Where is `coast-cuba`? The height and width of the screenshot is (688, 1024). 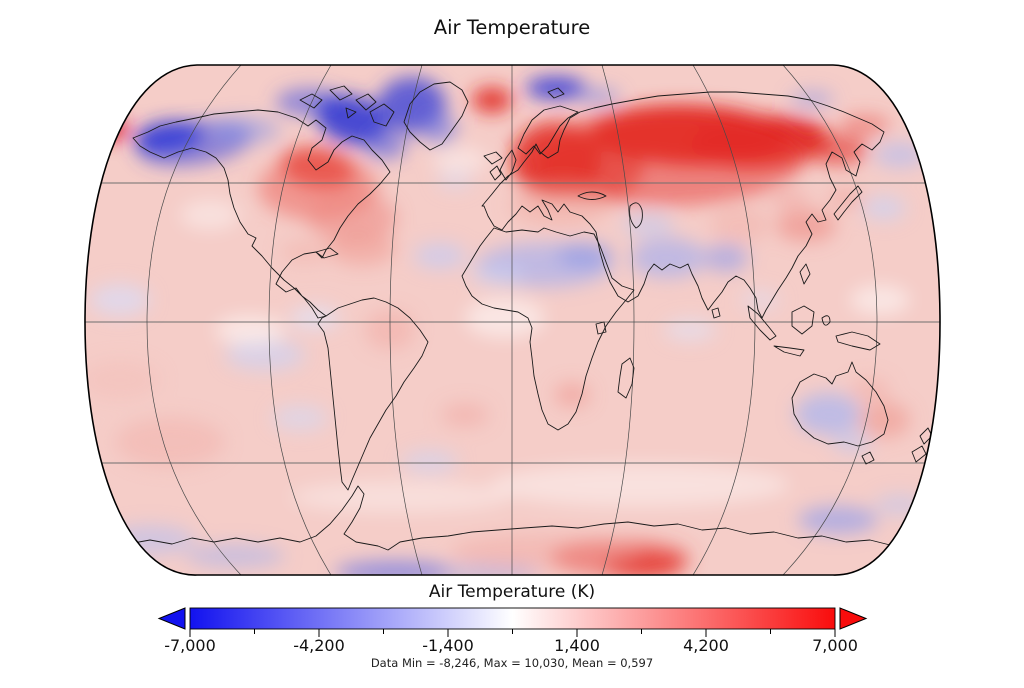
coast-cuba is located at coordinates (327, 253).